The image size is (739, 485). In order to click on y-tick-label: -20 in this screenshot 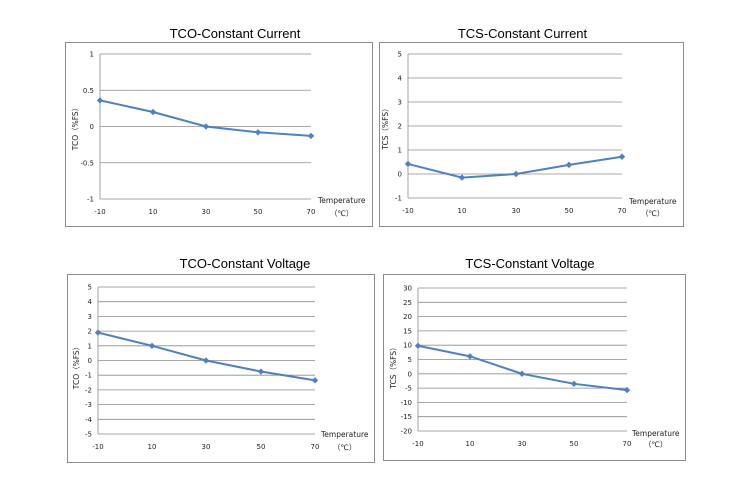, I will do `click(406, 432)`.